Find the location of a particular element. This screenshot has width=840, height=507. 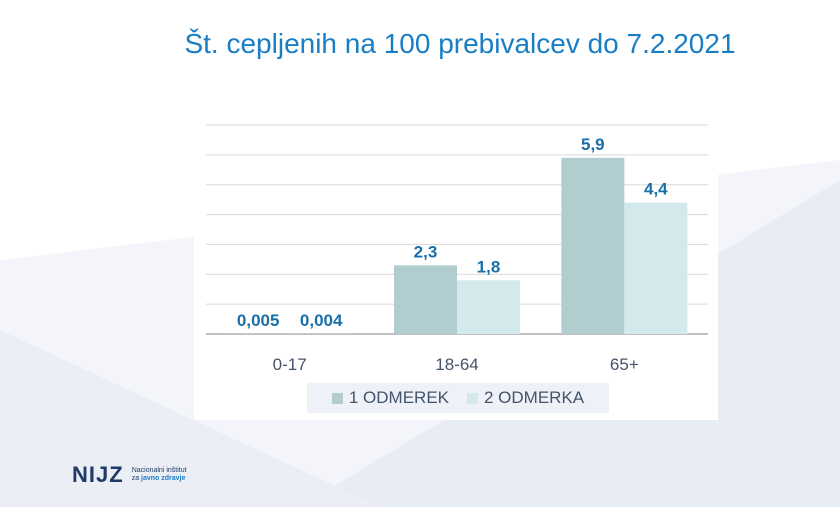

logo-line2-bold: javno zdravje is located at coordinates (163, 478).